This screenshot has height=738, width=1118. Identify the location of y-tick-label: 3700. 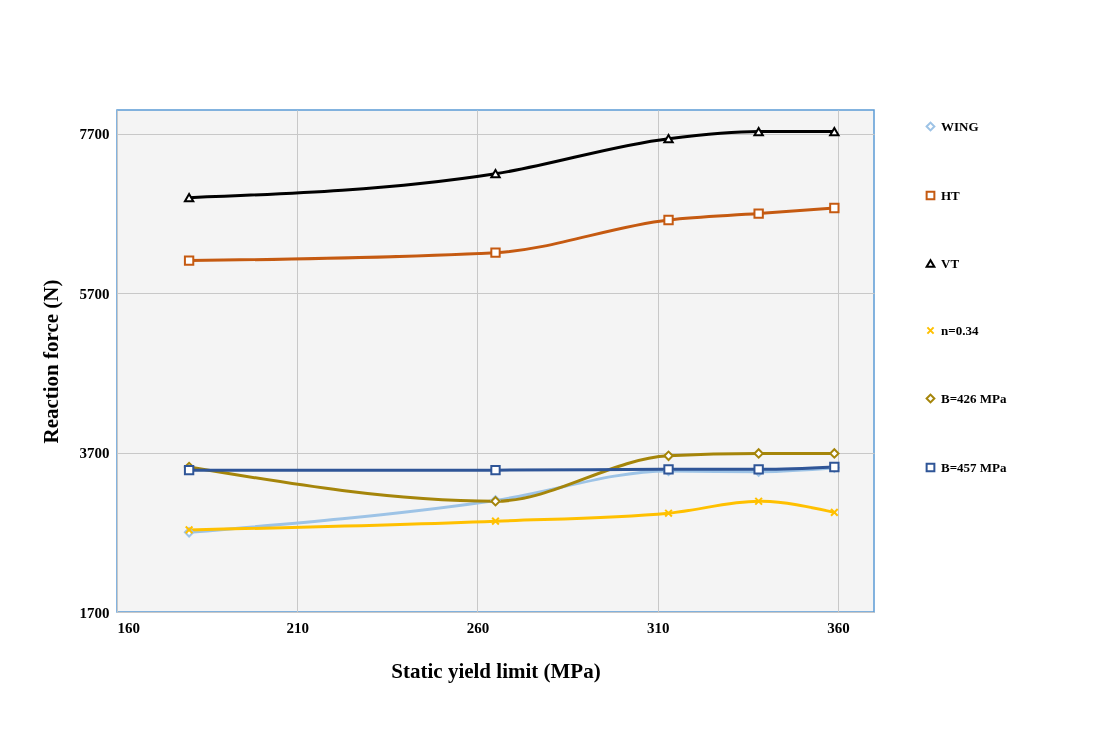
(94, 453).